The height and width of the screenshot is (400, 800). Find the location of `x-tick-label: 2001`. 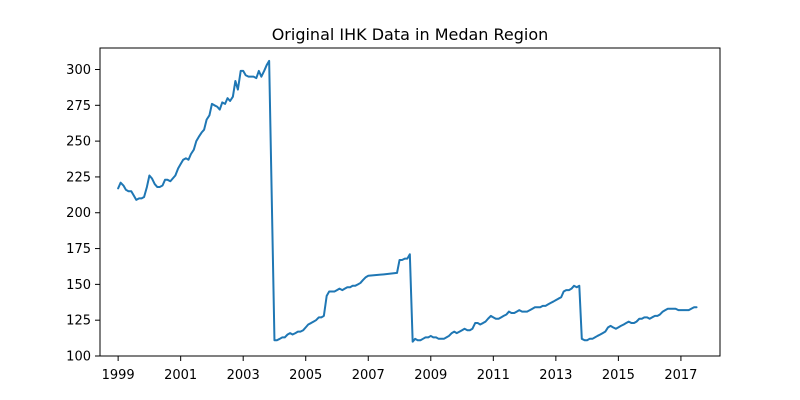

x-tick-label: 2001 is located at coordinates (180, 375).